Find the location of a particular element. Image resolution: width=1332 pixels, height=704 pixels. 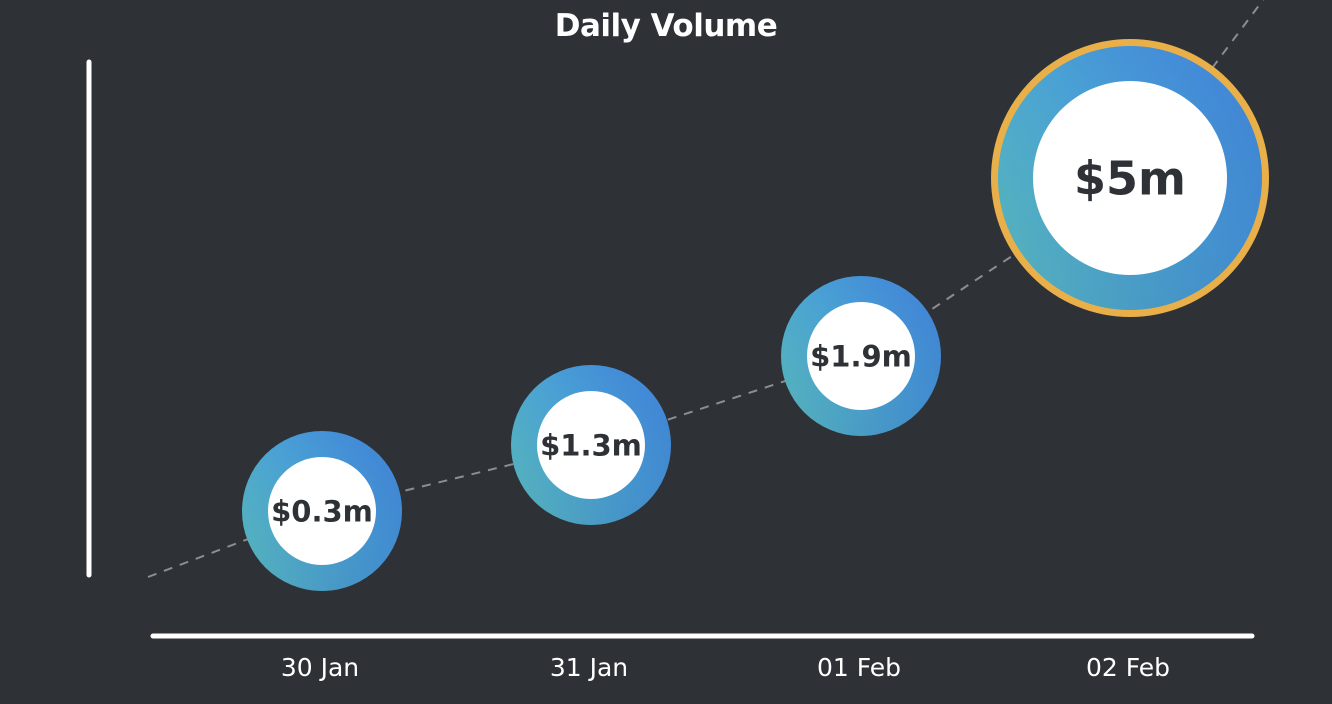

x-tick-label-1: 30 Jan is located at coordinates (320, 667).